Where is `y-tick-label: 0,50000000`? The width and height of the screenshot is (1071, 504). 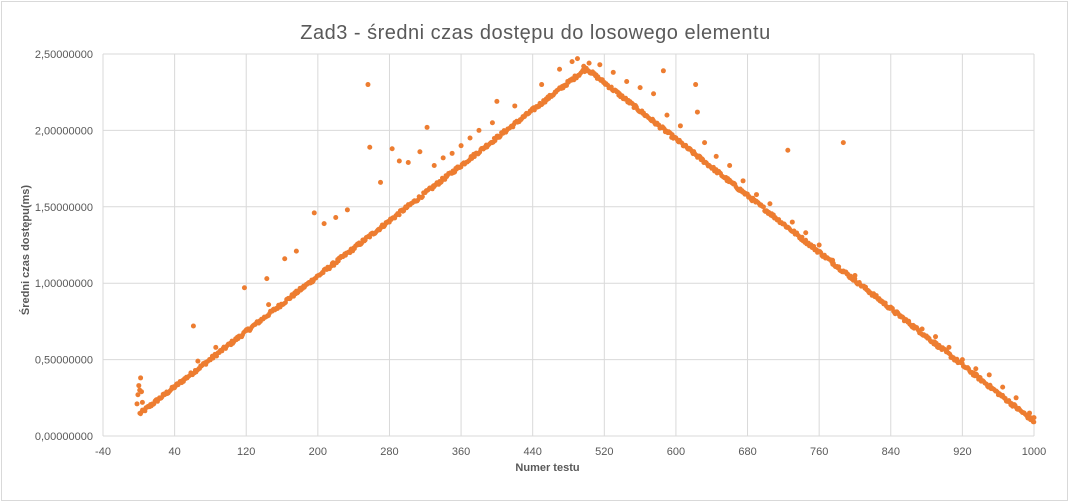 y-tick-label: 0,50000000 is located at coordinates (64, 361).